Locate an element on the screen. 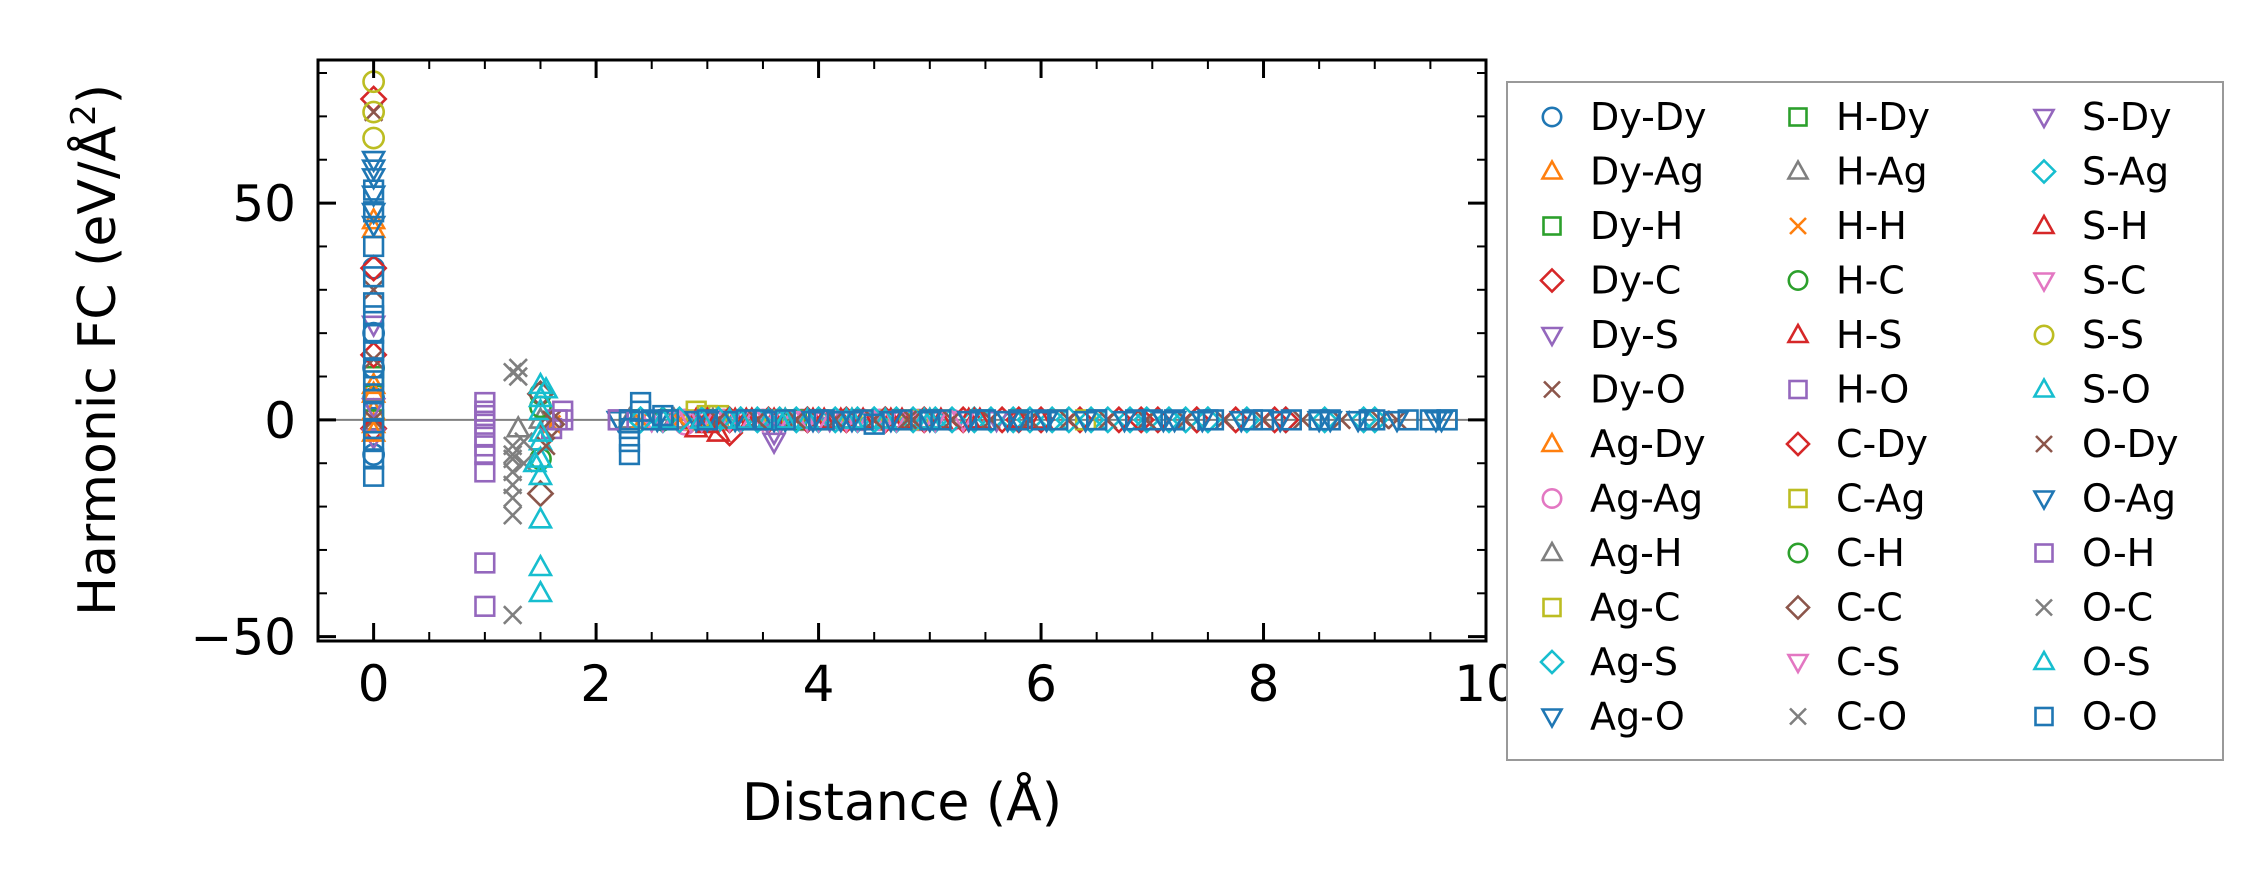 The height and width of the screenshot is (883, 2266). x-axis-label: Distance (Å) is located at coordinates (902, 802).